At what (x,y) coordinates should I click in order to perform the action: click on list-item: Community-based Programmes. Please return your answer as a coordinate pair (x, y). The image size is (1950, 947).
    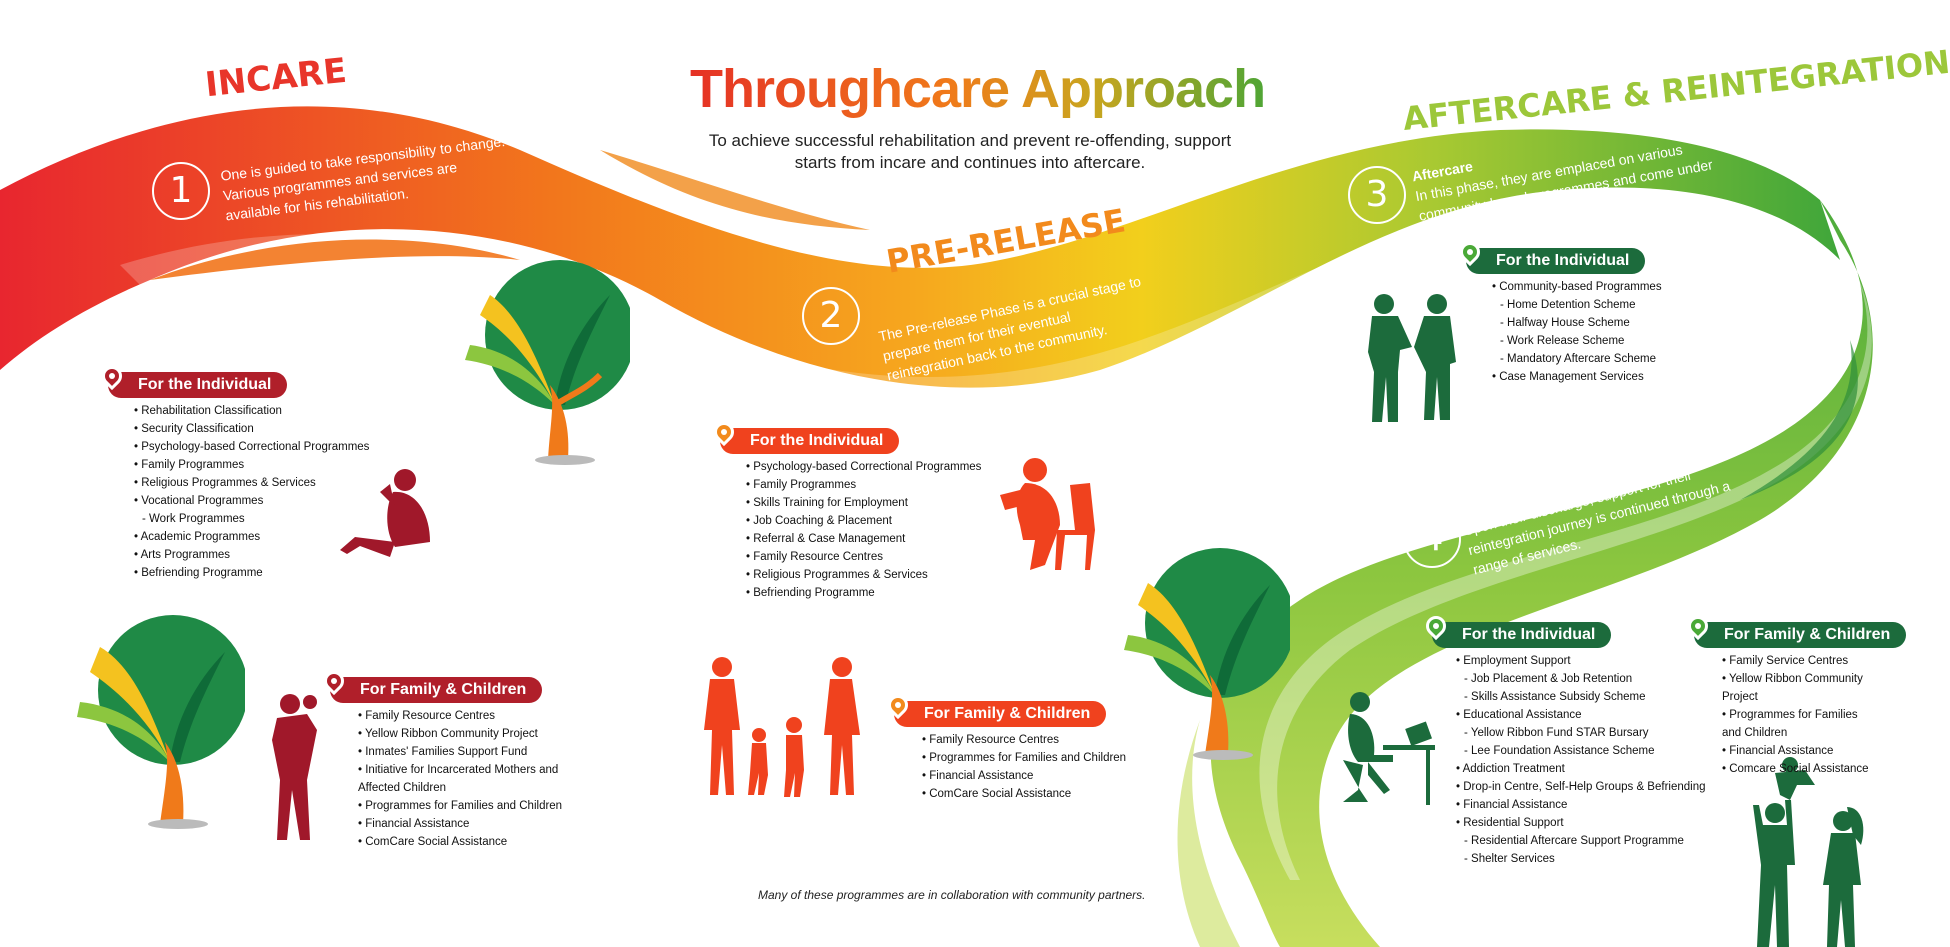
    Looking at the image, I should click on (1576, 287).